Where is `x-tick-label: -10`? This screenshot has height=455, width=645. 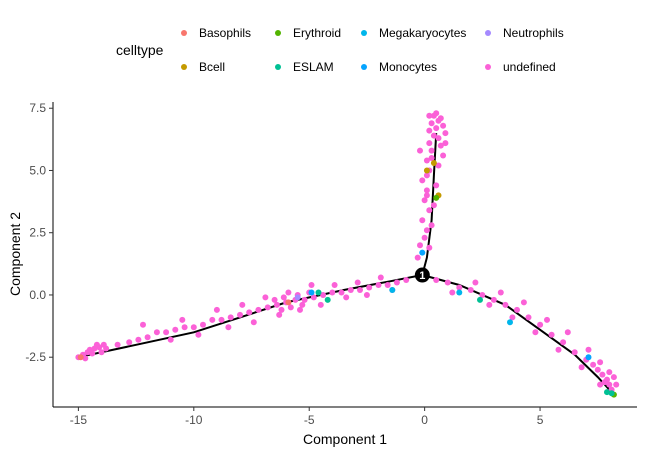 x-tick-label: -10 is located at coordinates (194, 420).